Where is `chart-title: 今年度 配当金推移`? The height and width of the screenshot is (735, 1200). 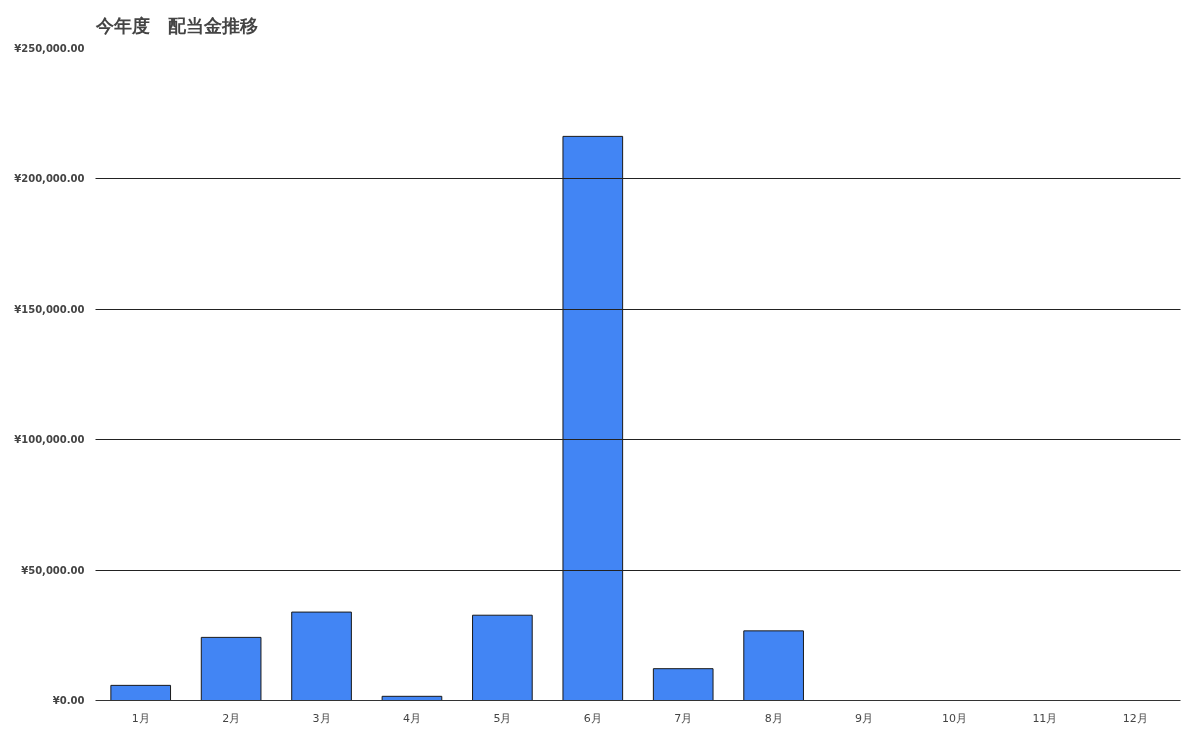
chart-title: 今年度 配当金推移 is located at coordinates (176, 25).